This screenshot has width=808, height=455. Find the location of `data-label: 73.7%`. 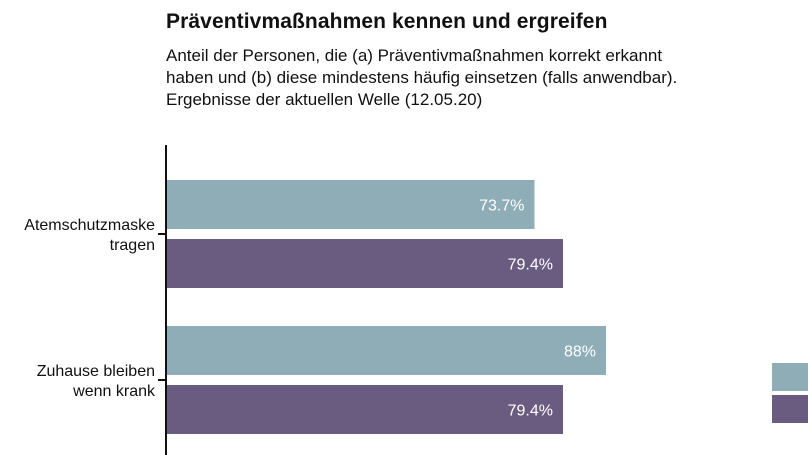

data-label: 73.7% is located at coordinates (501, 206).